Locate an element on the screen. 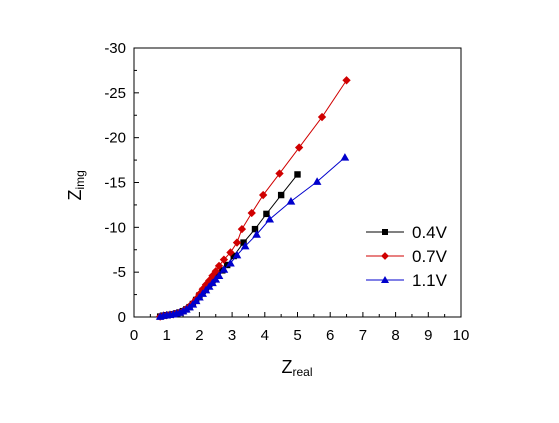  series-line-0-4v is located at coordinates (229, 246).